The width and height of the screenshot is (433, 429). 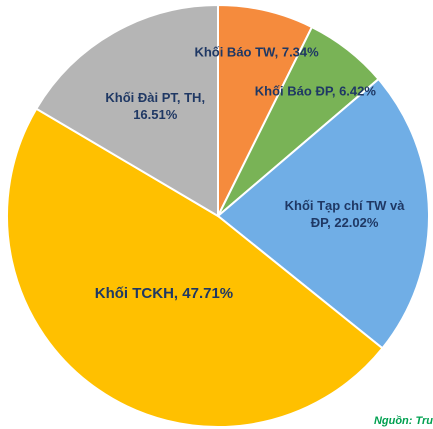 I want to click on slice-label: Khối Báo ĐP, 6.42%, so click(x=315, y=91).